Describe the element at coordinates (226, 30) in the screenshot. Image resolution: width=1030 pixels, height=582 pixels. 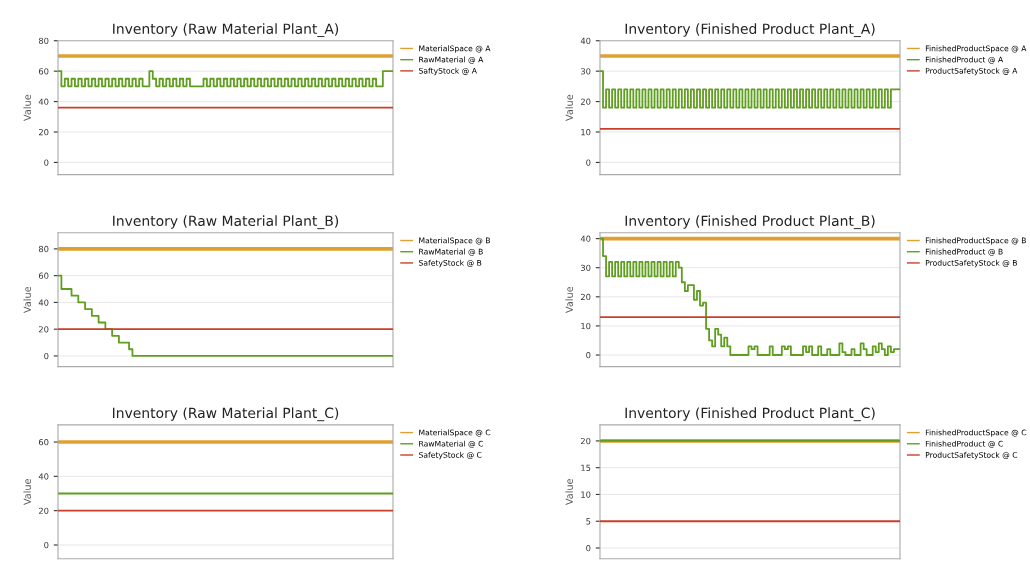
I see `chart-title: Inventory (Raw Material Plant_A)` at that location.